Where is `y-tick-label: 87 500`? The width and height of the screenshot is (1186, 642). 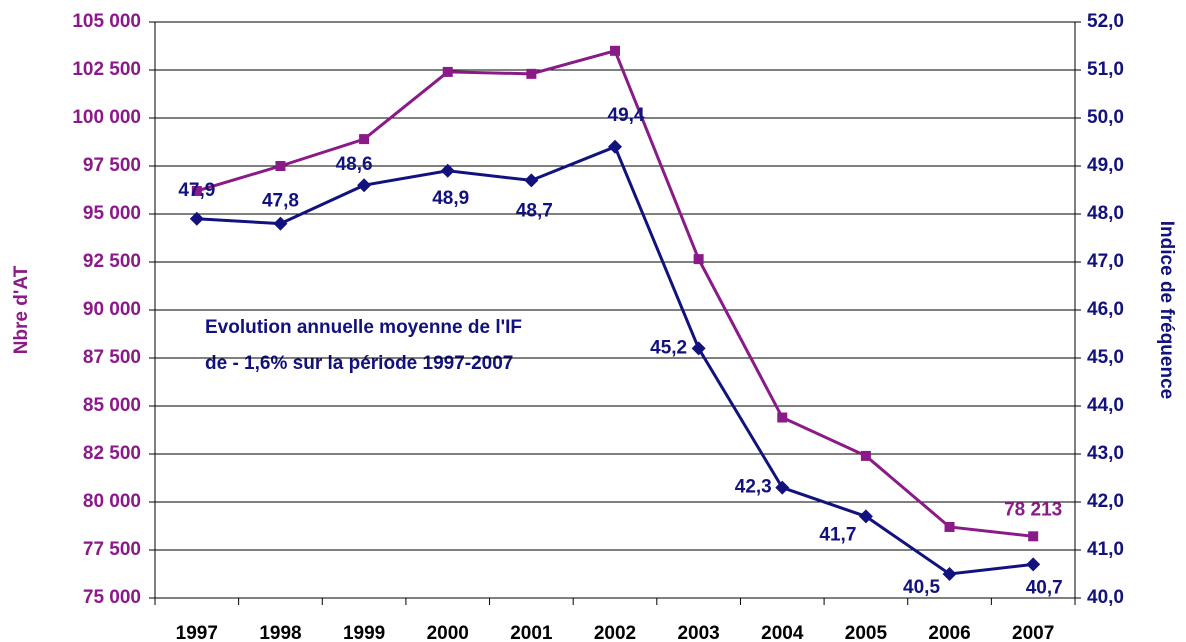
y-tick-label: 87 500 is located at coordinates (112, 357).